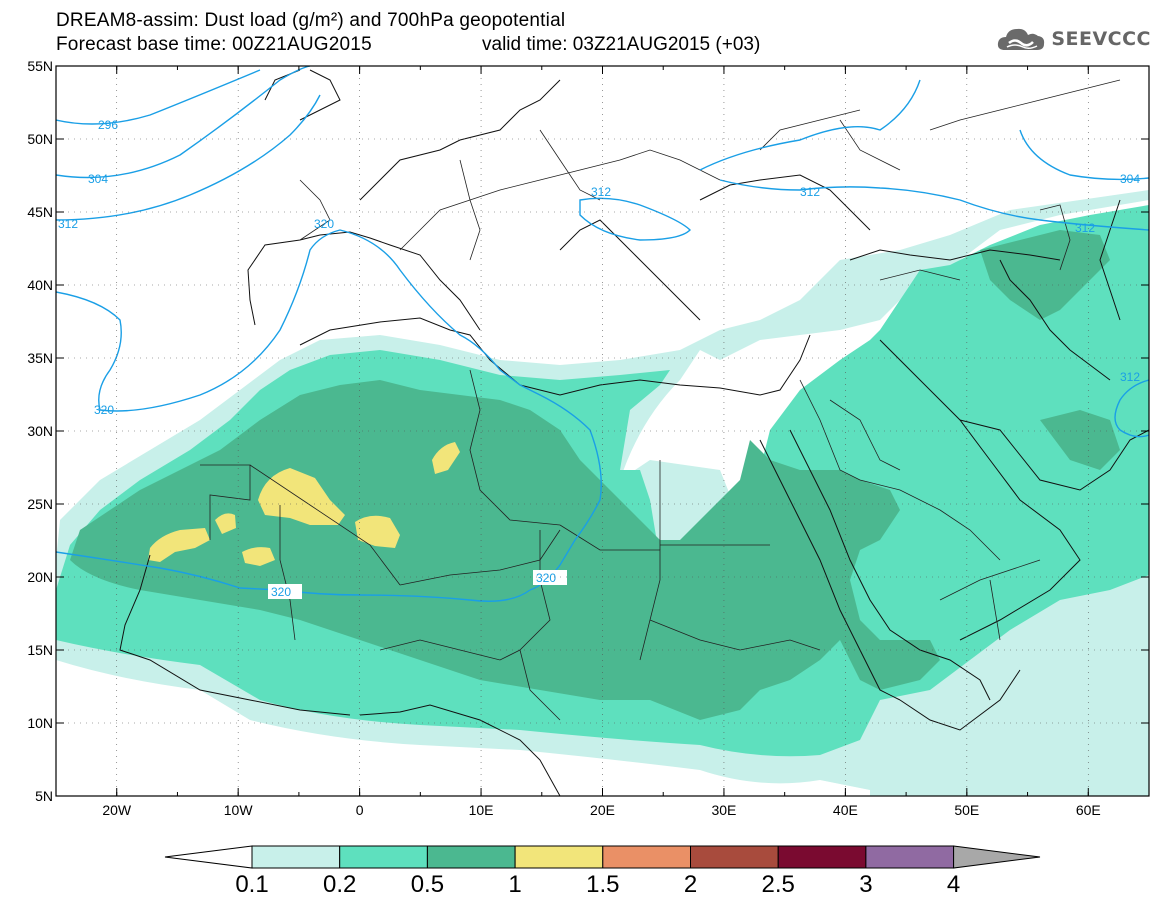 The height and width of the screenshot is (907, 1165). Describe the element at coordinates (251, 884) in the screenshot. I see `colorbar-tick-label: 0.1` at that location.